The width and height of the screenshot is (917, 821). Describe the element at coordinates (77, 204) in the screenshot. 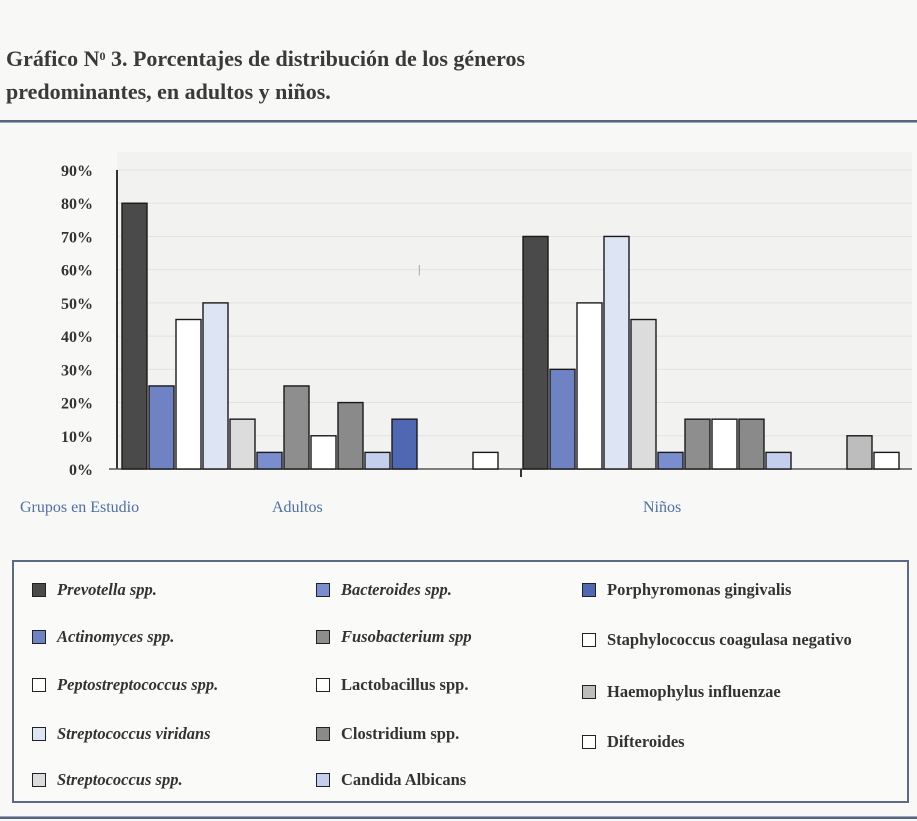

I see `y-tick-label: 80%` at that location.